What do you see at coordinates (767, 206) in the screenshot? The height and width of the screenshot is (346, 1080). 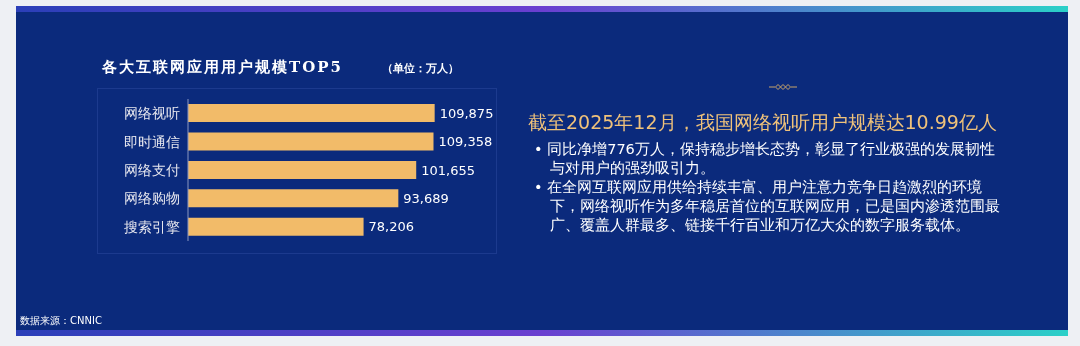 I see `text: • 在全网互联网应用供给持续丰富、用户注意力竞争日趋激烈的环境下，网络视听作为多年稳居首位的互联网应用，已是国内渗透范围最广、覆盖人群最多、链接千行百业和万亿大众的数字服务载体。` at bounding box center [767, 206].